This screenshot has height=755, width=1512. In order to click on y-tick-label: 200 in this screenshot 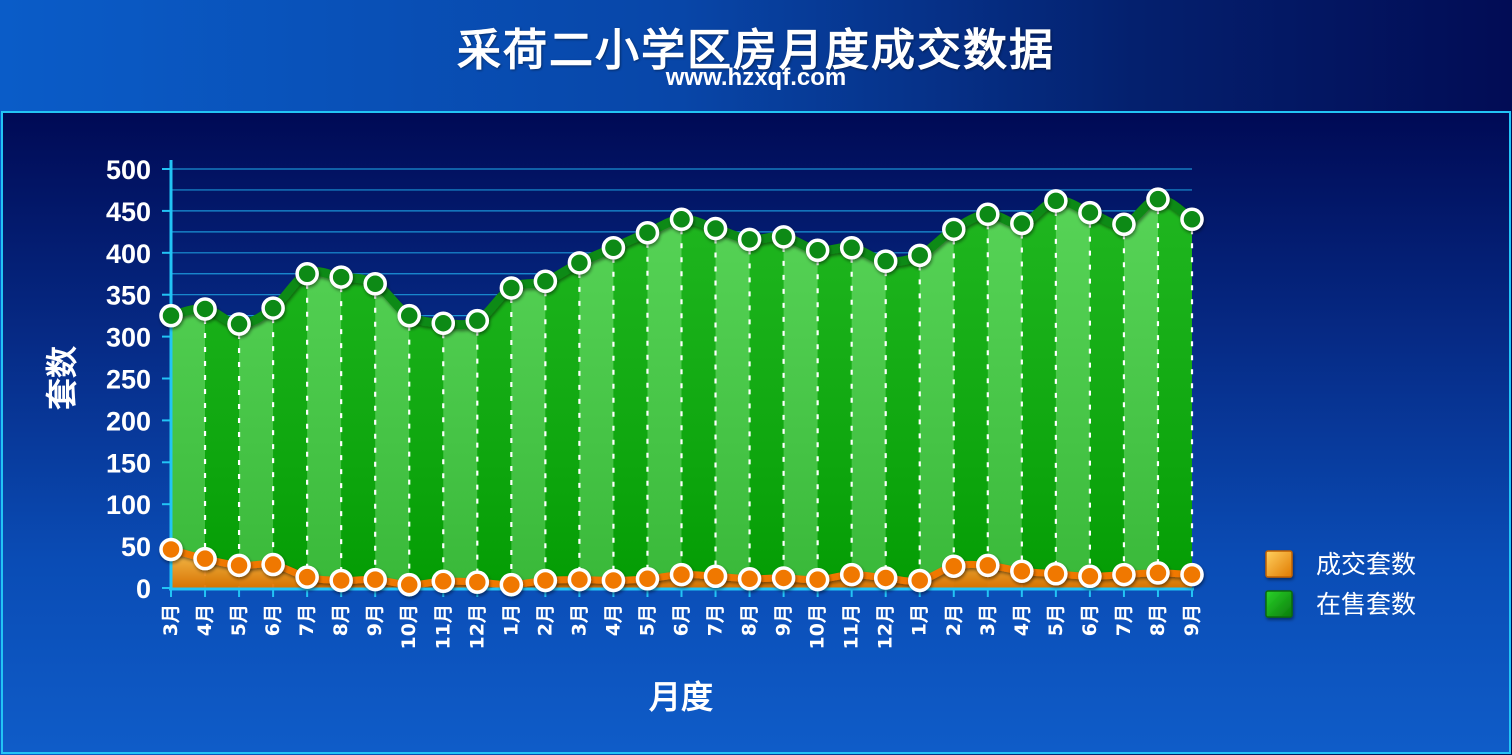, I will do `click(128, 421)`.